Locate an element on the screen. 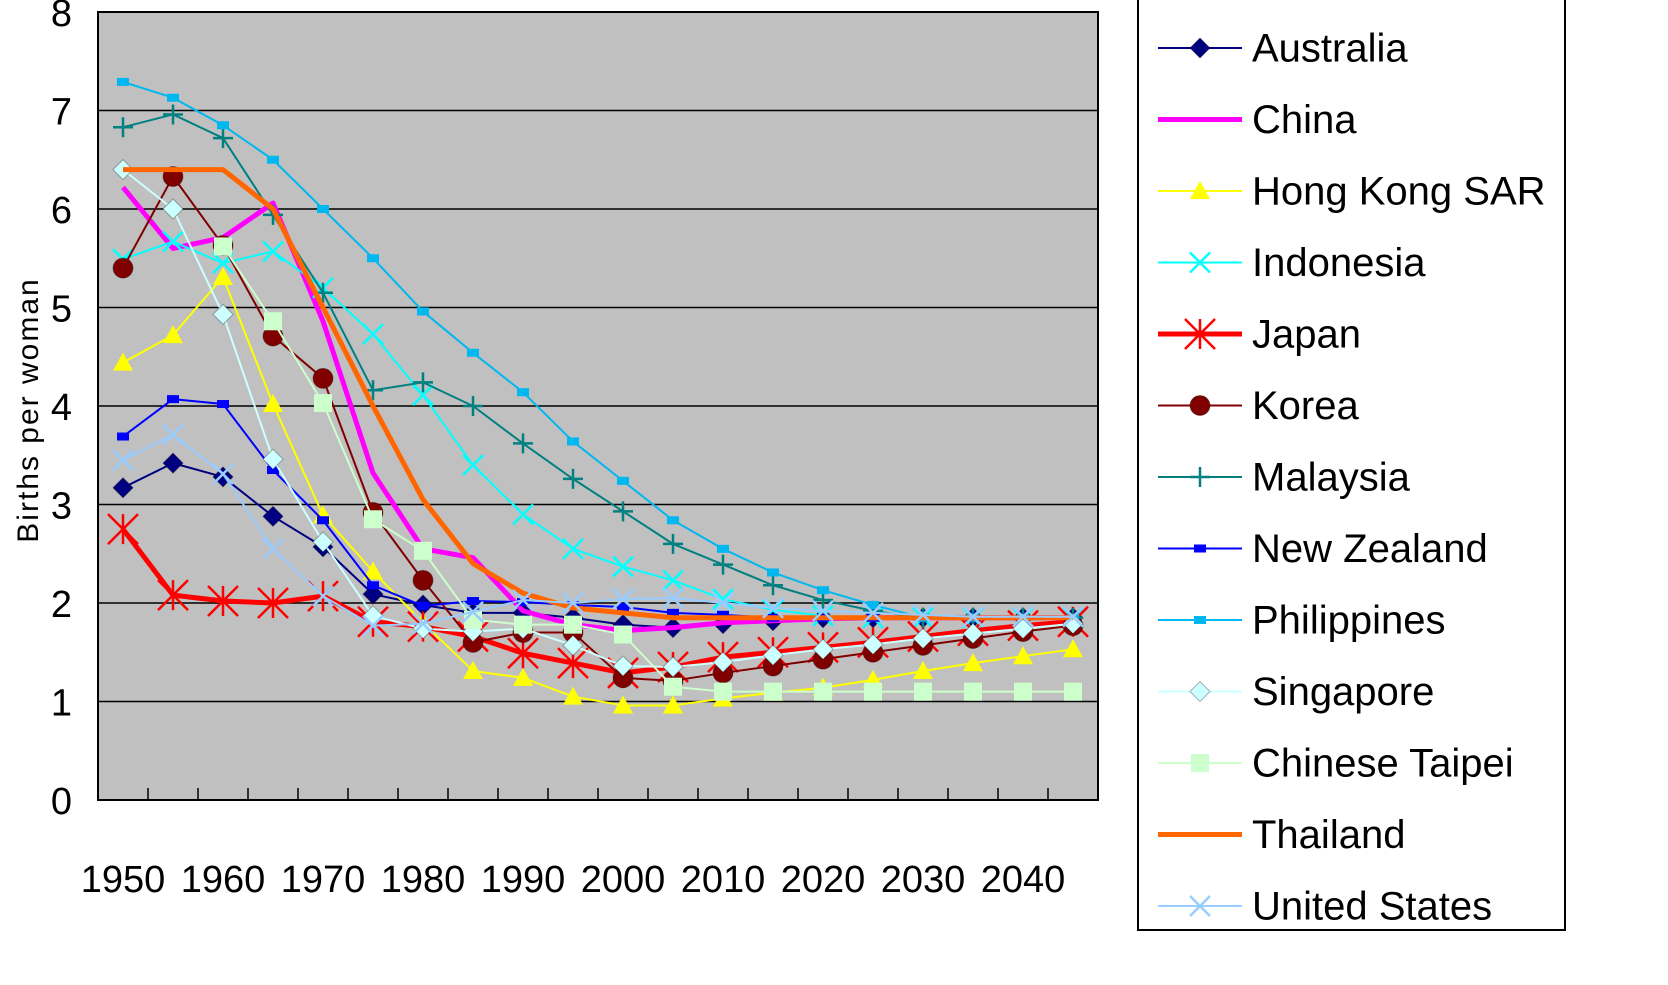 Image resolution: width=1668 pixels, height=985 pixels. y-tick-label: 6 is located at coordinates (61, 211).